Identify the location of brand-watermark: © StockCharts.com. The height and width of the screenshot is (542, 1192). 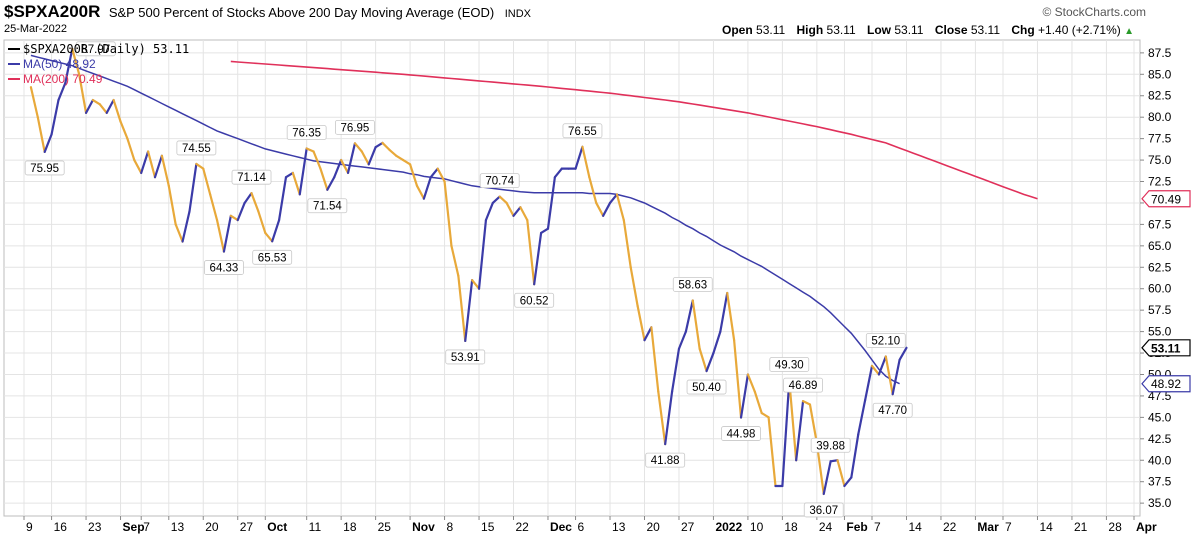
(1094, 12).